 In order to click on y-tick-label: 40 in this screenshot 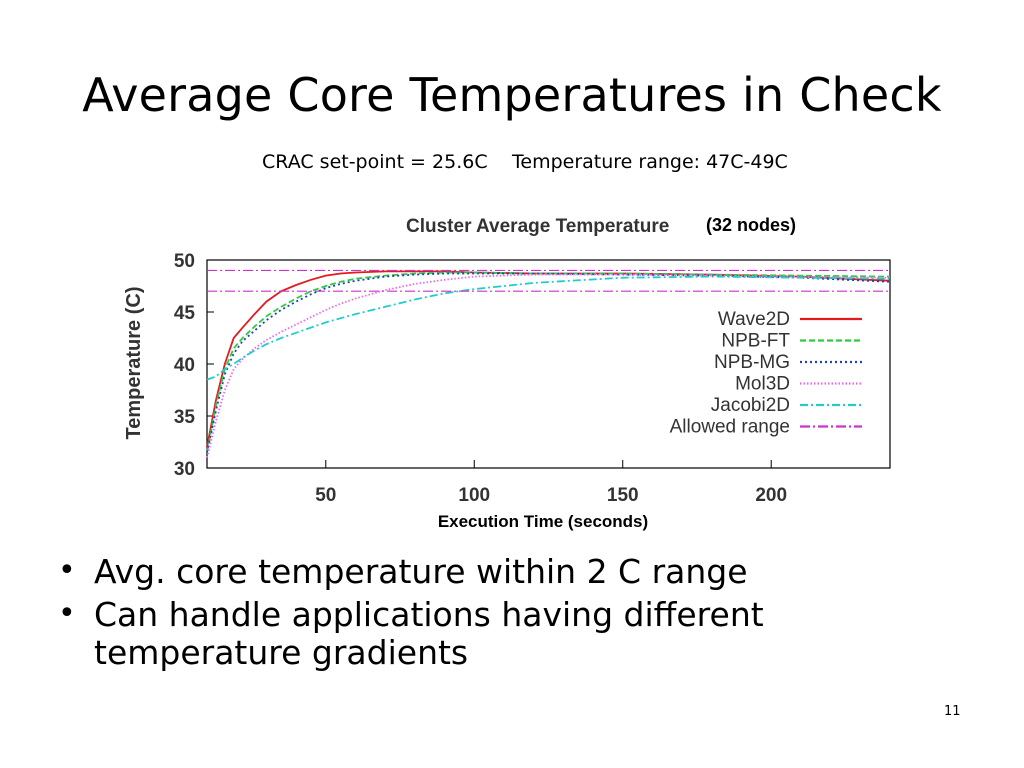, I will do `click(184, 365)`.